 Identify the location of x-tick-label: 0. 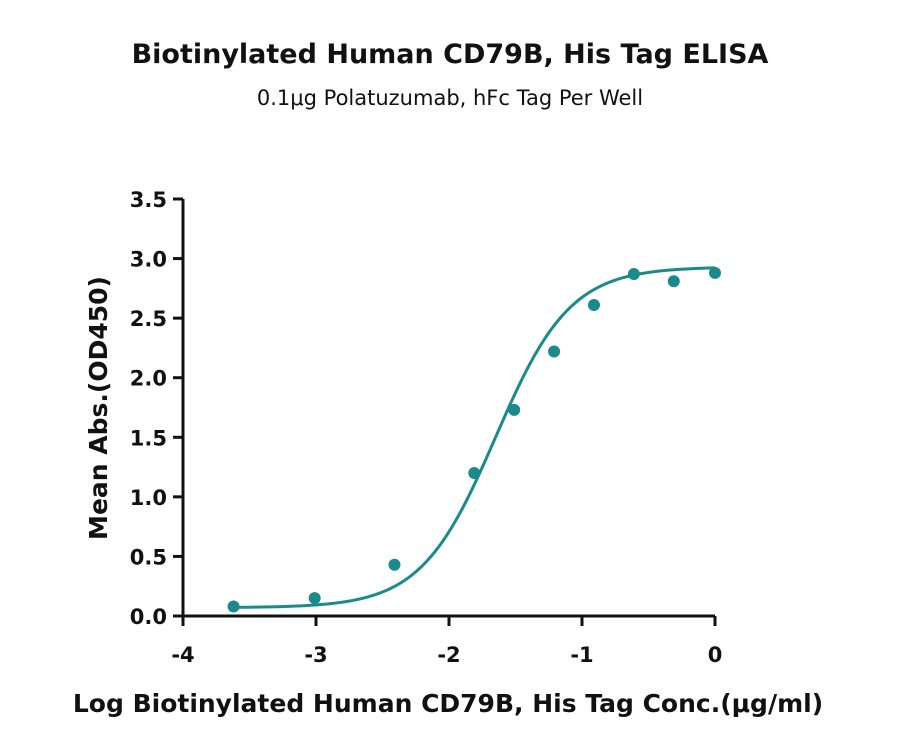
(715, 655).